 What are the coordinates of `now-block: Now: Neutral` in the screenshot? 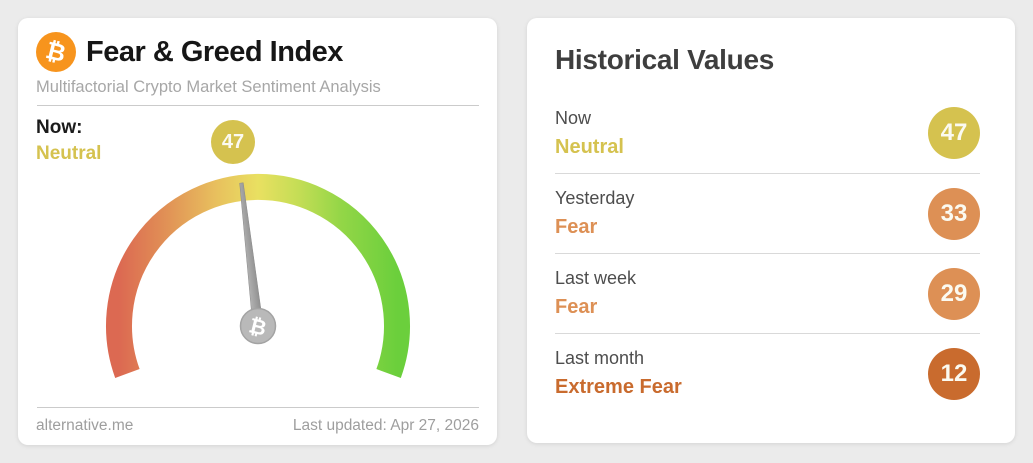 It's located at (68, 141).